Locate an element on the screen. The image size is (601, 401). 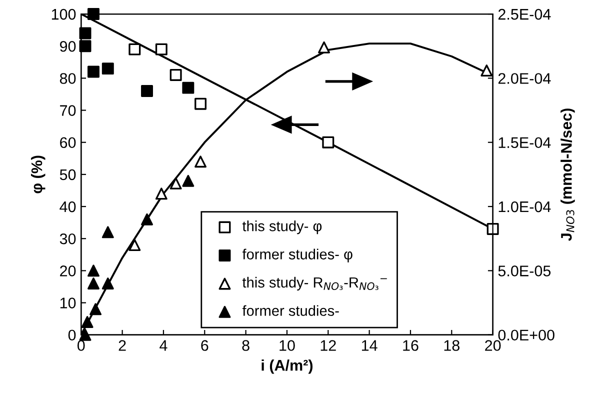
y-tick-label: 40 is located at coordinates (68, 206).